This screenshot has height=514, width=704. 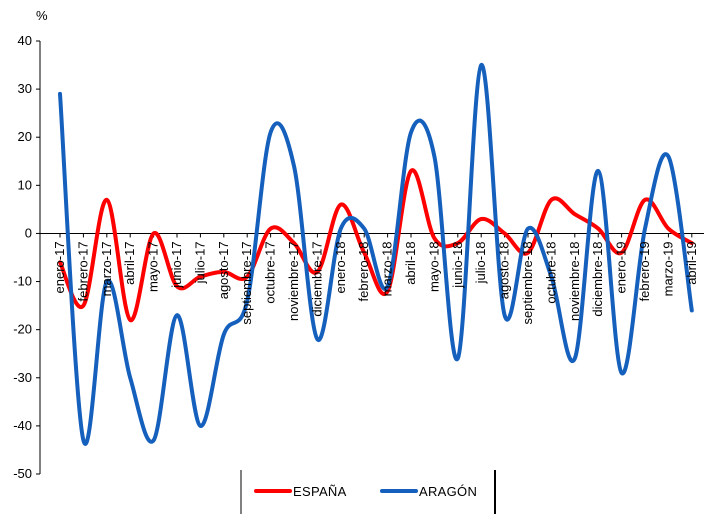 I want to click on y-tick-label: 30, so click(x=25, y=88).